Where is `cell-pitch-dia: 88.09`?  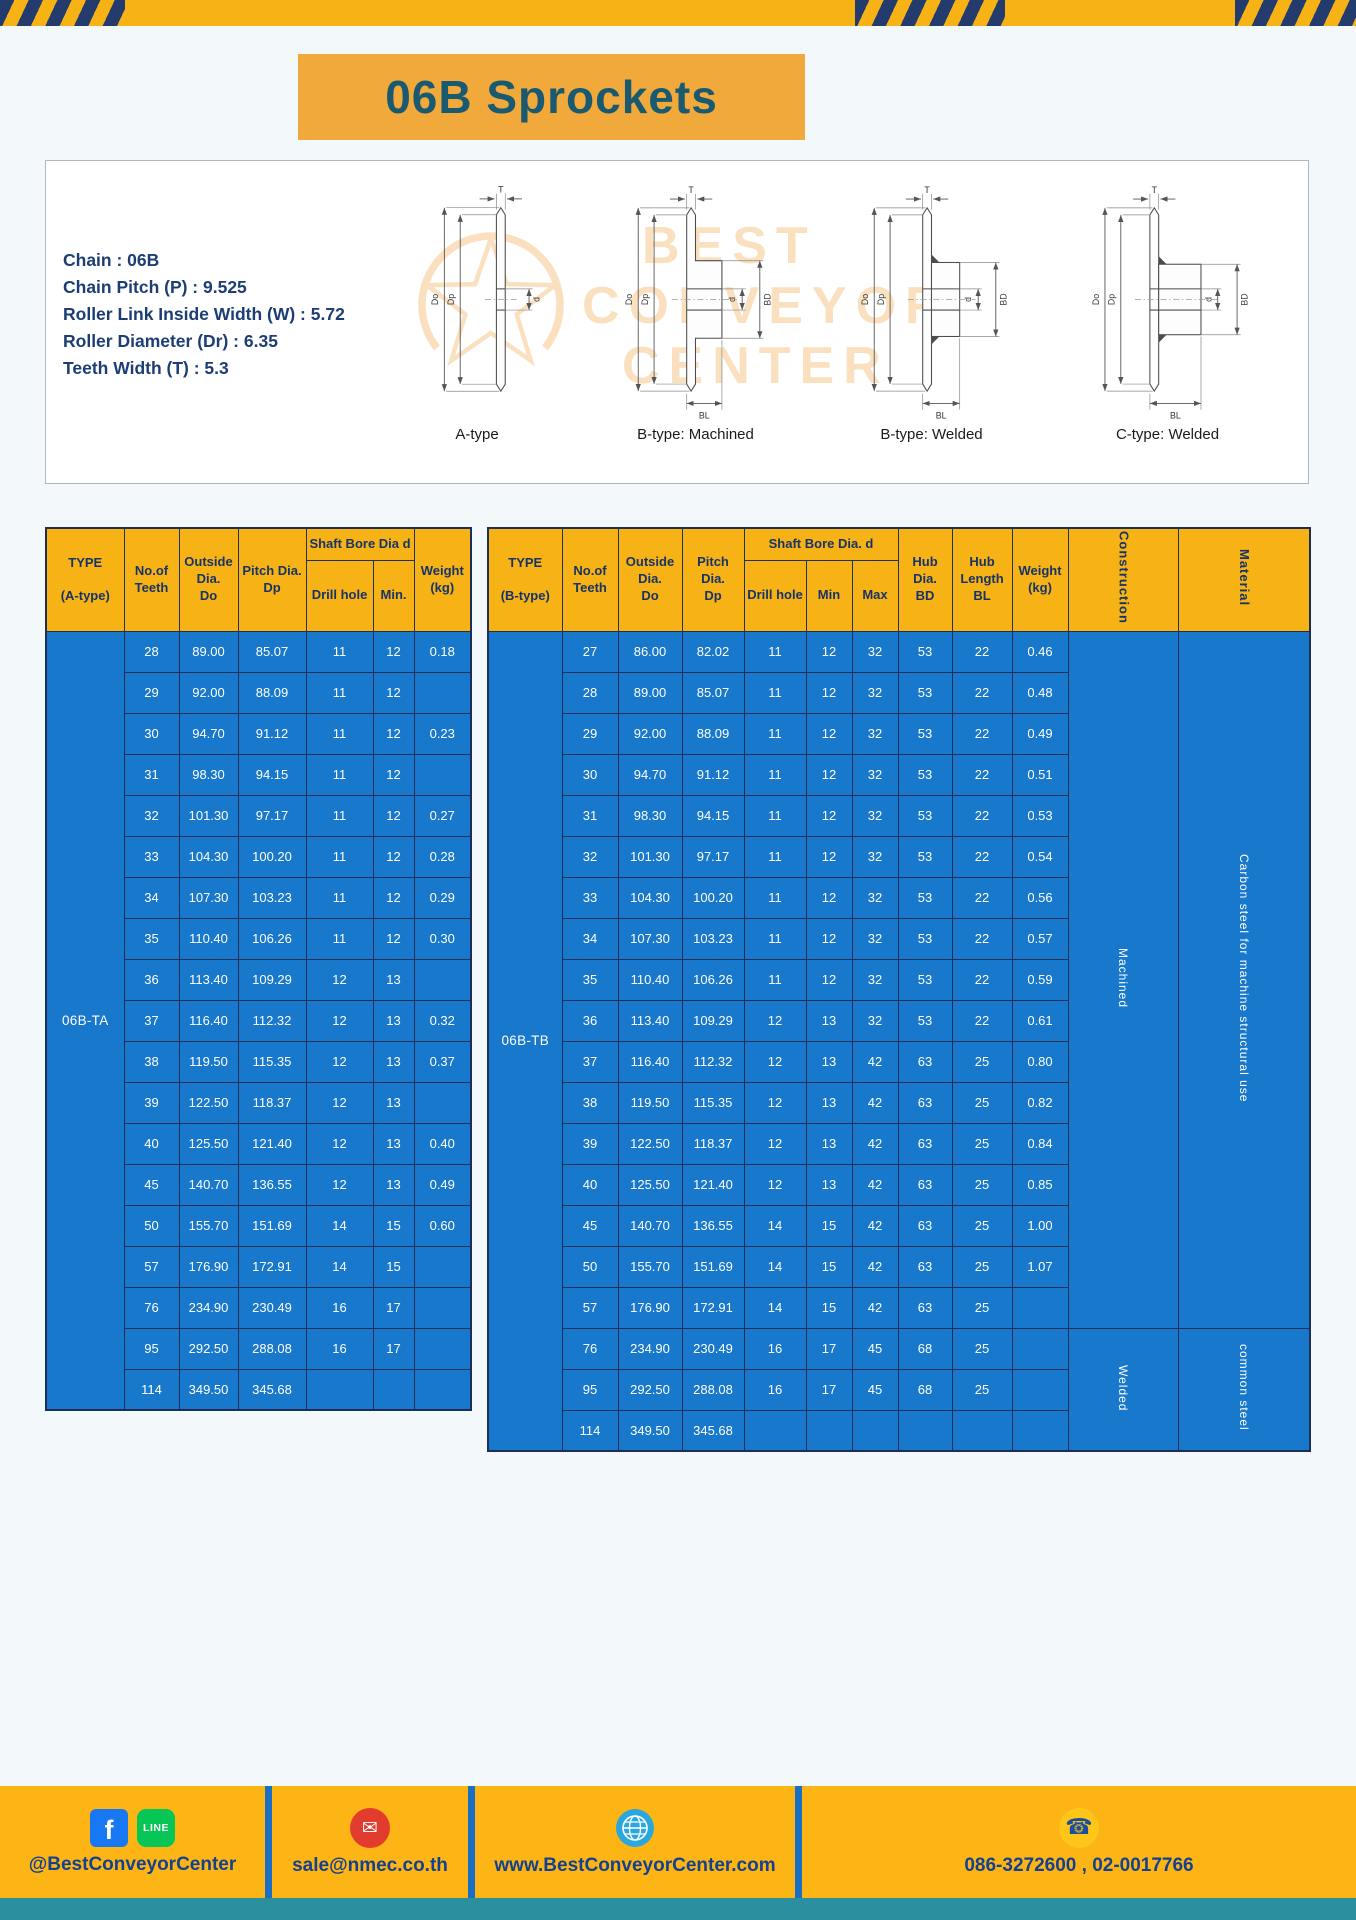 cell-pitch-dia: 88.09 is located at coordinates (713, 733).